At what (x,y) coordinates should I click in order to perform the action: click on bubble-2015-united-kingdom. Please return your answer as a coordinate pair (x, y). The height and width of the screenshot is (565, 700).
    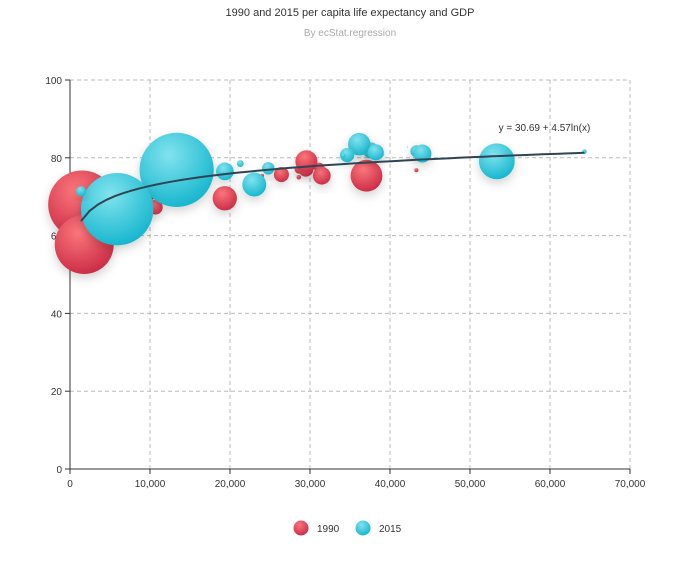
    Looking at the image, I should click on (375, 152).